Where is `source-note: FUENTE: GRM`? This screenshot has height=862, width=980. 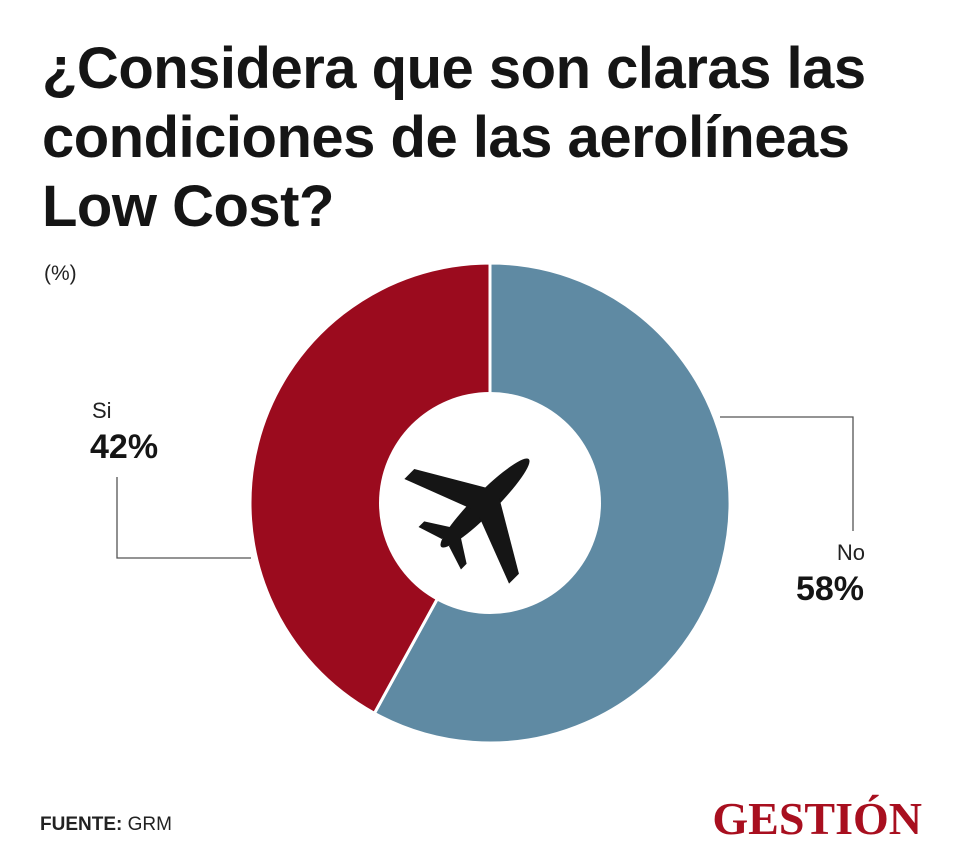
source-note: FUENTE: GRM is located at coordinates (106, 825).